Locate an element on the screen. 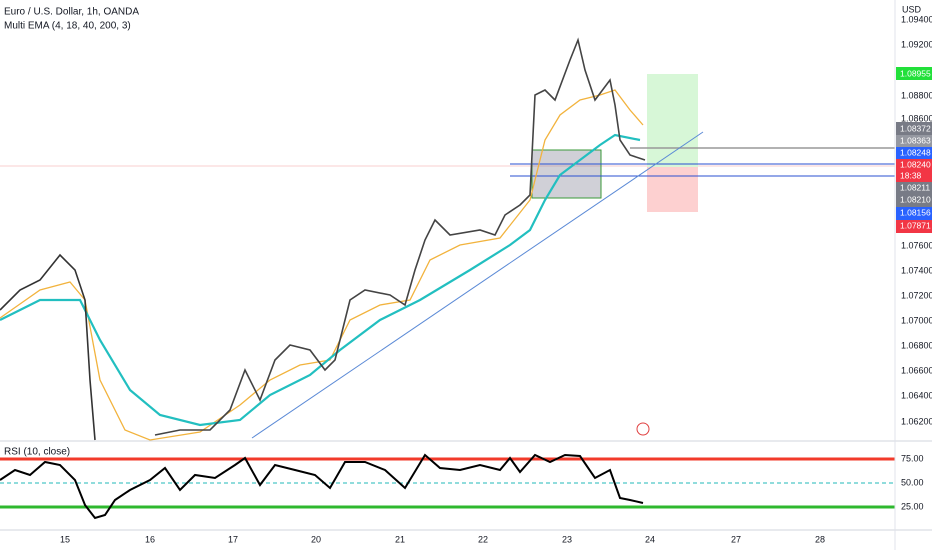 The width and height of the screenshot is (932, 550). price-label: 1.06400 is located at coordinates (916, 395).